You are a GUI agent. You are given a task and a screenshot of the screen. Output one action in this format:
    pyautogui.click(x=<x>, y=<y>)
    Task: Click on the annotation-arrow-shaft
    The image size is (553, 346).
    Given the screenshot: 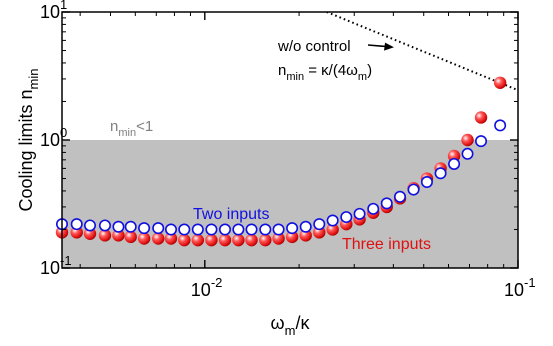 What is the action you would take?
    pyautogui.click(x=377, y=46)
    